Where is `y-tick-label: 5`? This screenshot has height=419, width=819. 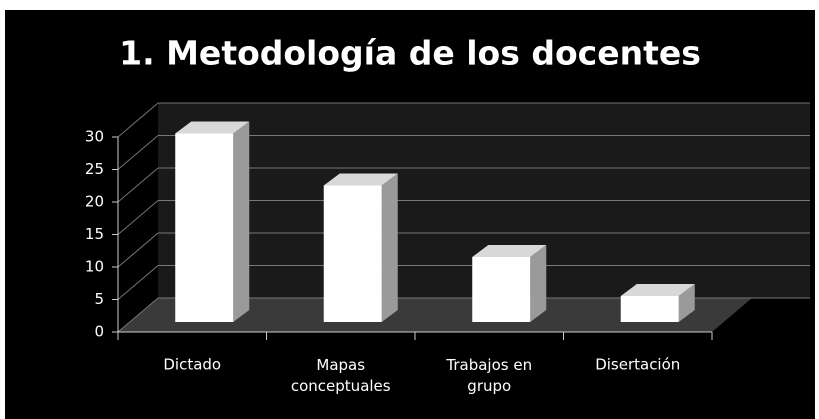 y-tick-label: 5 is located at coordinates (99, 299).